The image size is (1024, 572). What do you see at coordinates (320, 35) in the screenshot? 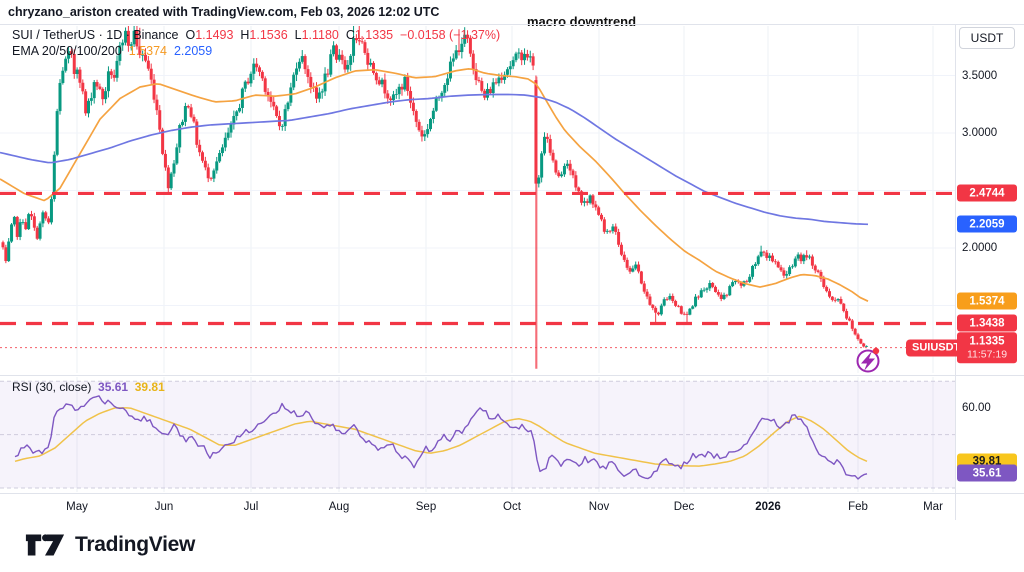
I see `low-value: 1.1180` at bounding box center [320, 35].